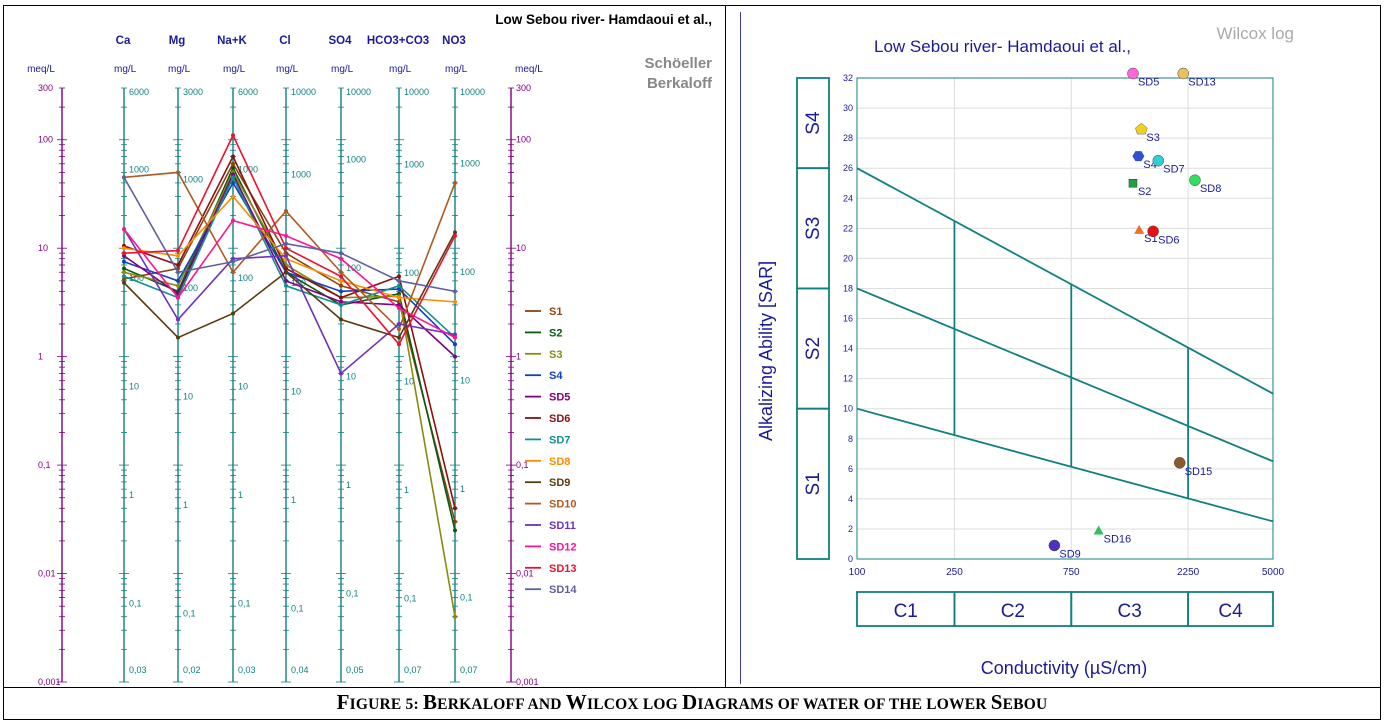 The height and width of the screenshot is (722, 1385). Describe the element at coordinates (289, 342) in the screenshot. I see `series-line-s1` at that location.